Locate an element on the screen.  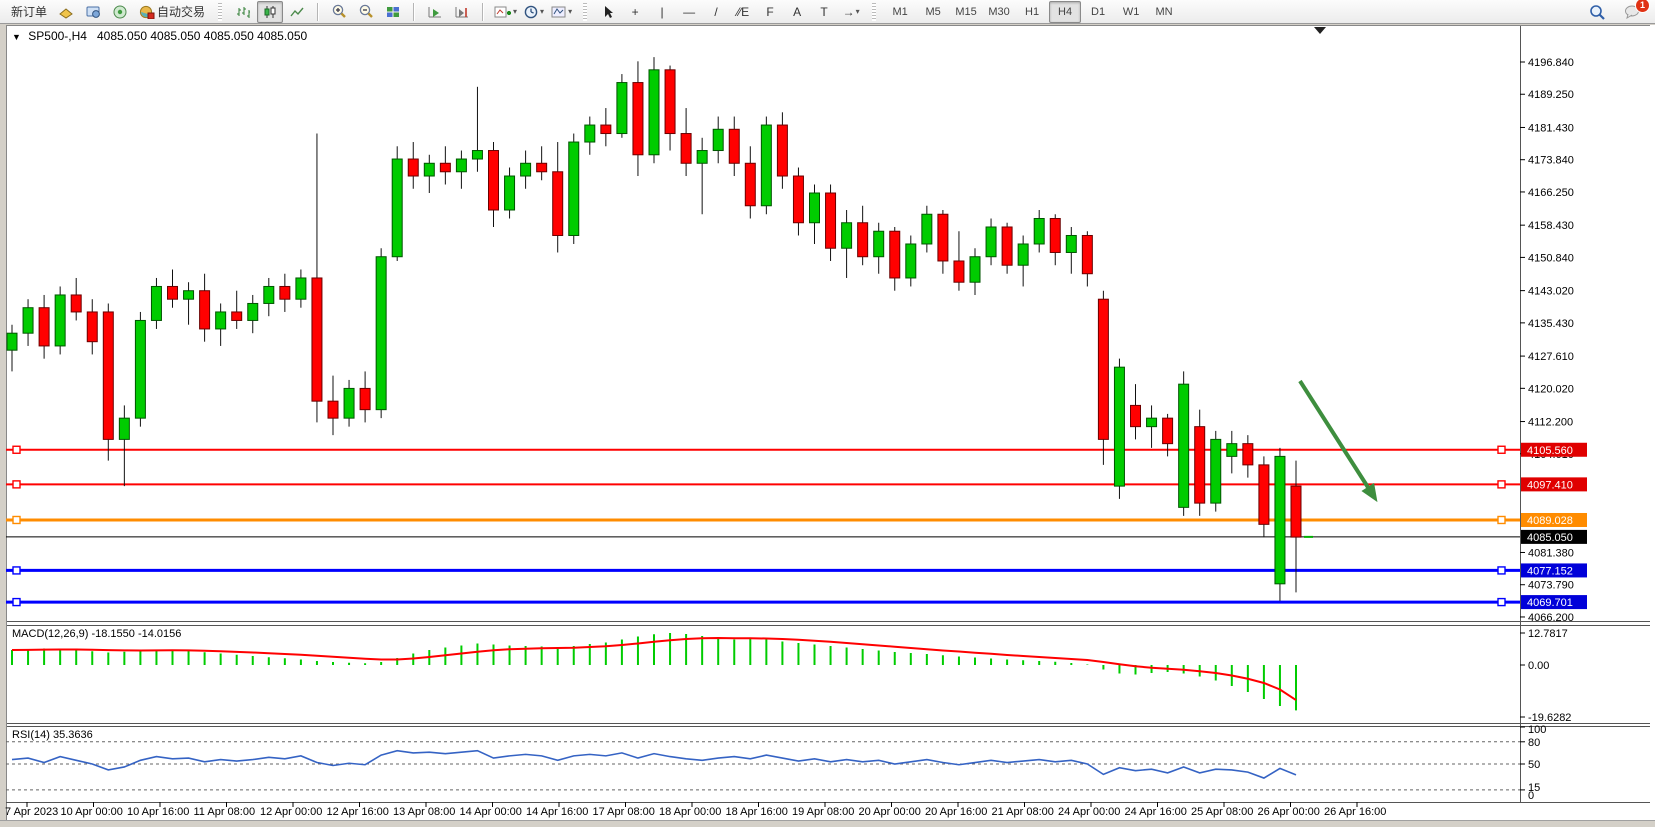
trendline-icon: / is located at coordinates (716, 11).